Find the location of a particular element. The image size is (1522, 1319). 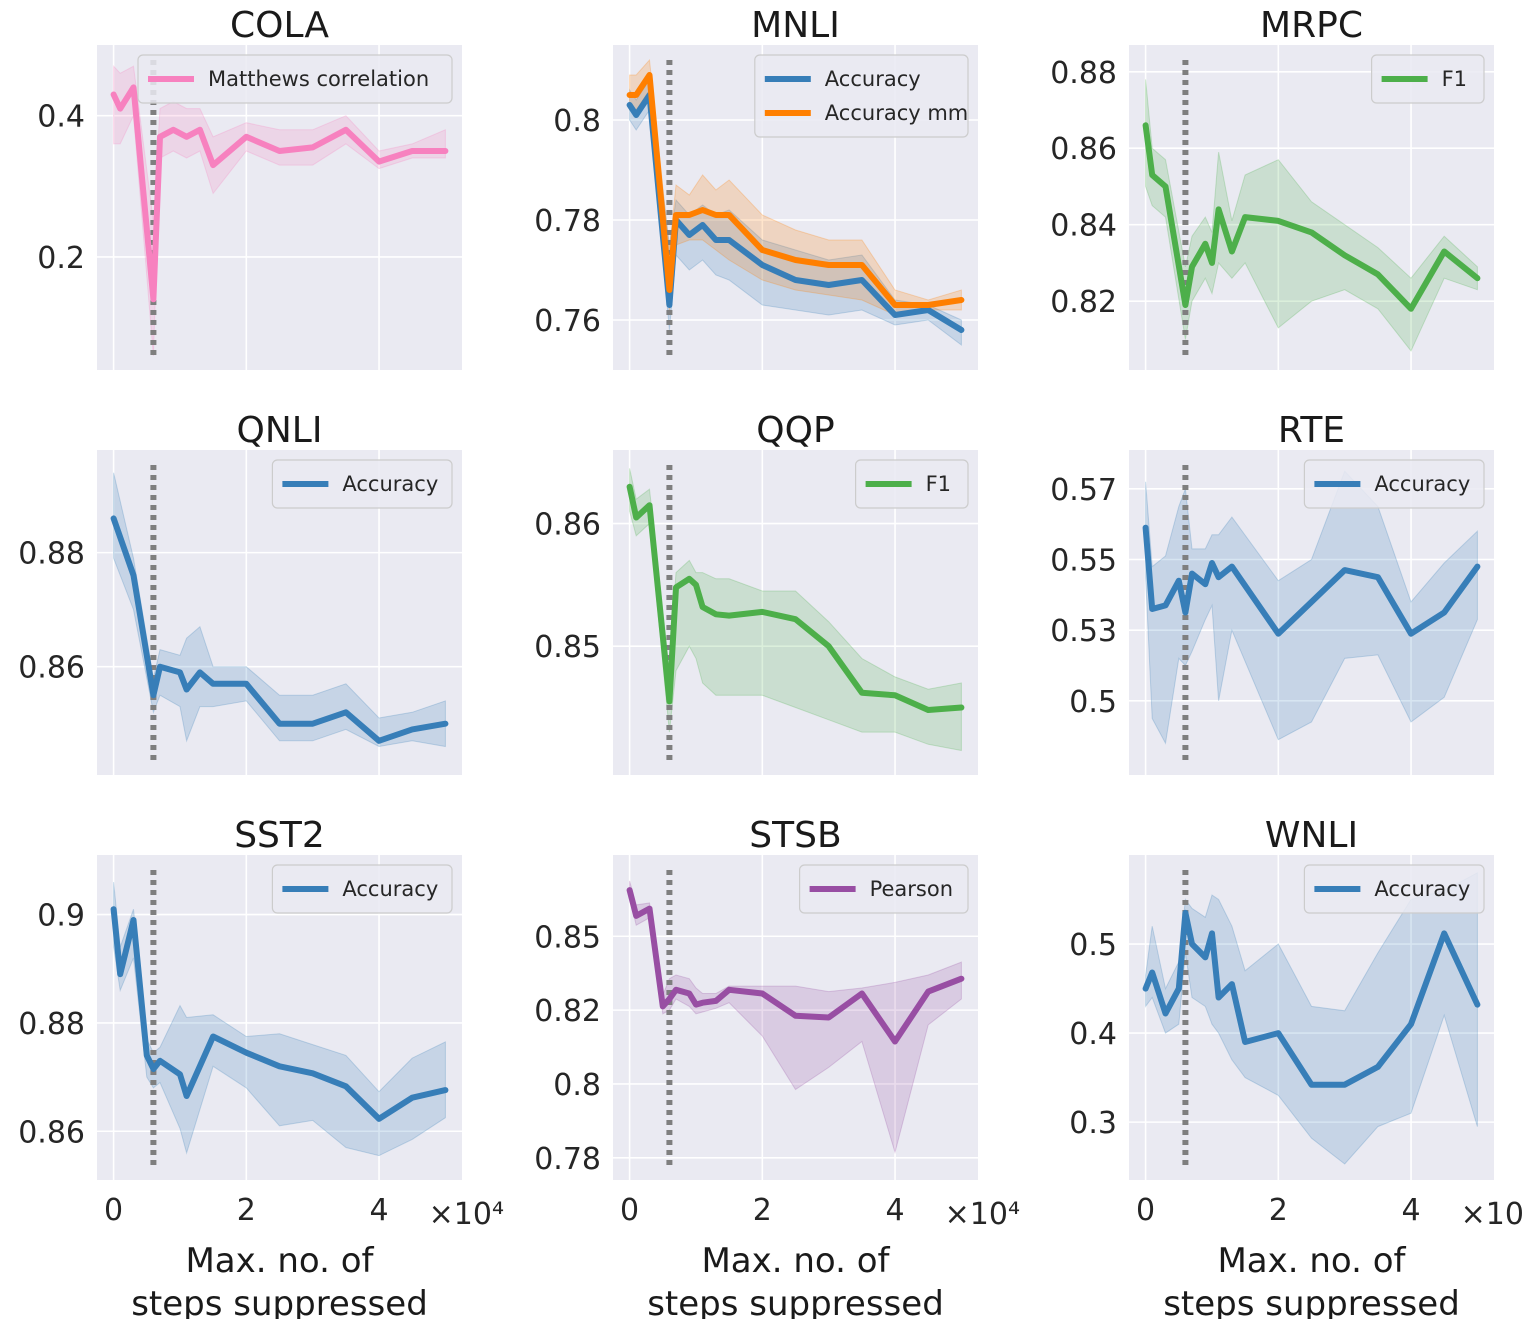

chart-title: RTE is located at coordinates (1311, 430).